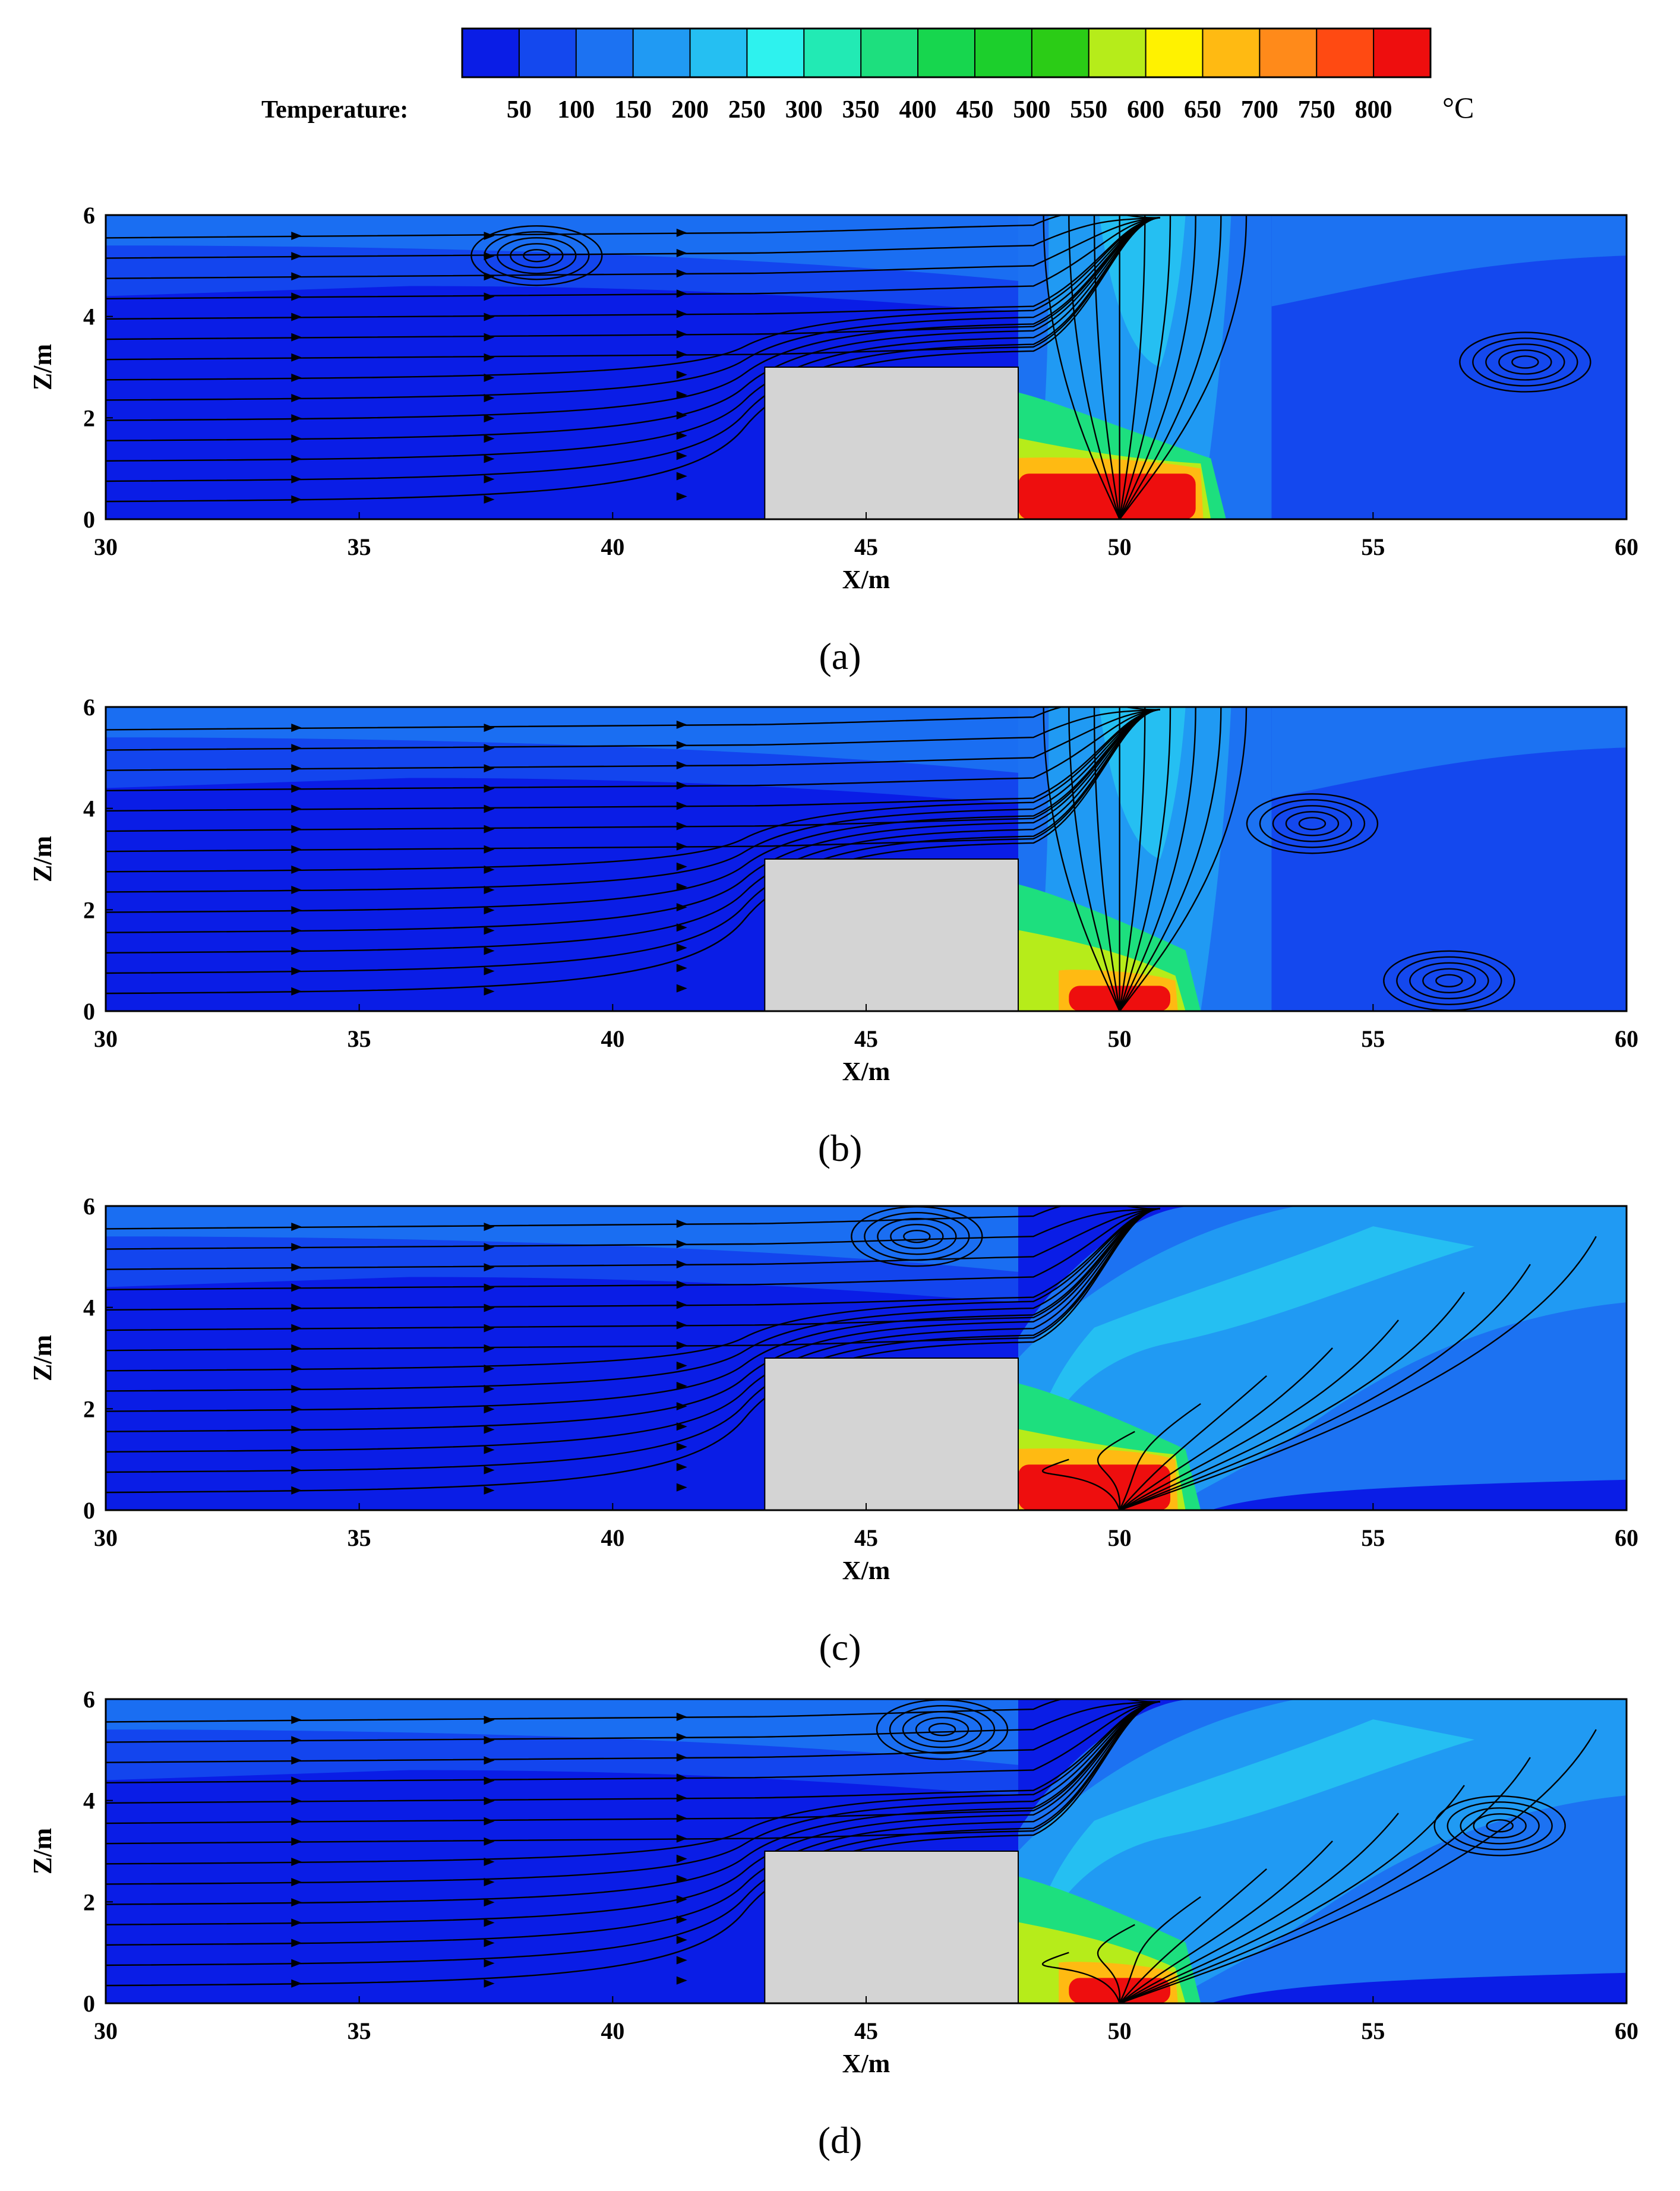 The width and height of the screenshot is (1680, 2191). I want to click on y-axis-label: Z/m, so click(42, 1358).